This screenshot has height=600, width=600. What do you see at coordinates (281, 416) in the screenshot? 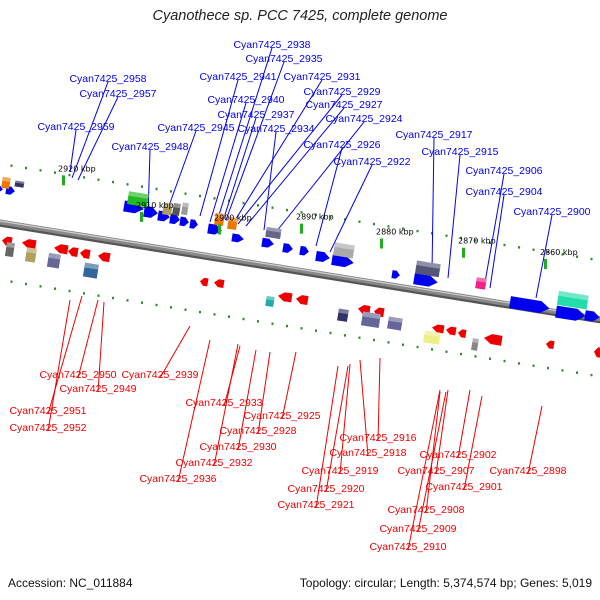
I see `reverse-label: Cyan7425_2925` at bounding box center [281, 416].